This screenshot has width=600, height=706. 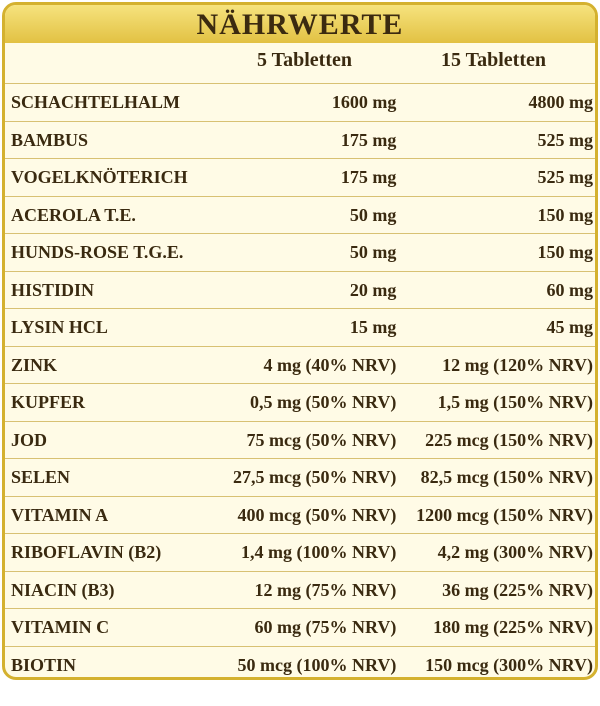 What do you see at coordinates (509, 439) in the screenshot?
I see `nutrient-amount: 225 mcg (150% NRV)` at bounding box center [509, 439].